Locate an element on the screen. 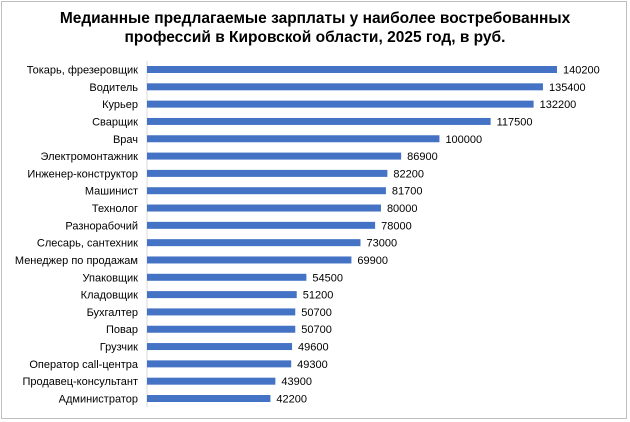 This screenshot has width=630, height=422. category-label: Разнорабочий is located at coordinates (101, 226).